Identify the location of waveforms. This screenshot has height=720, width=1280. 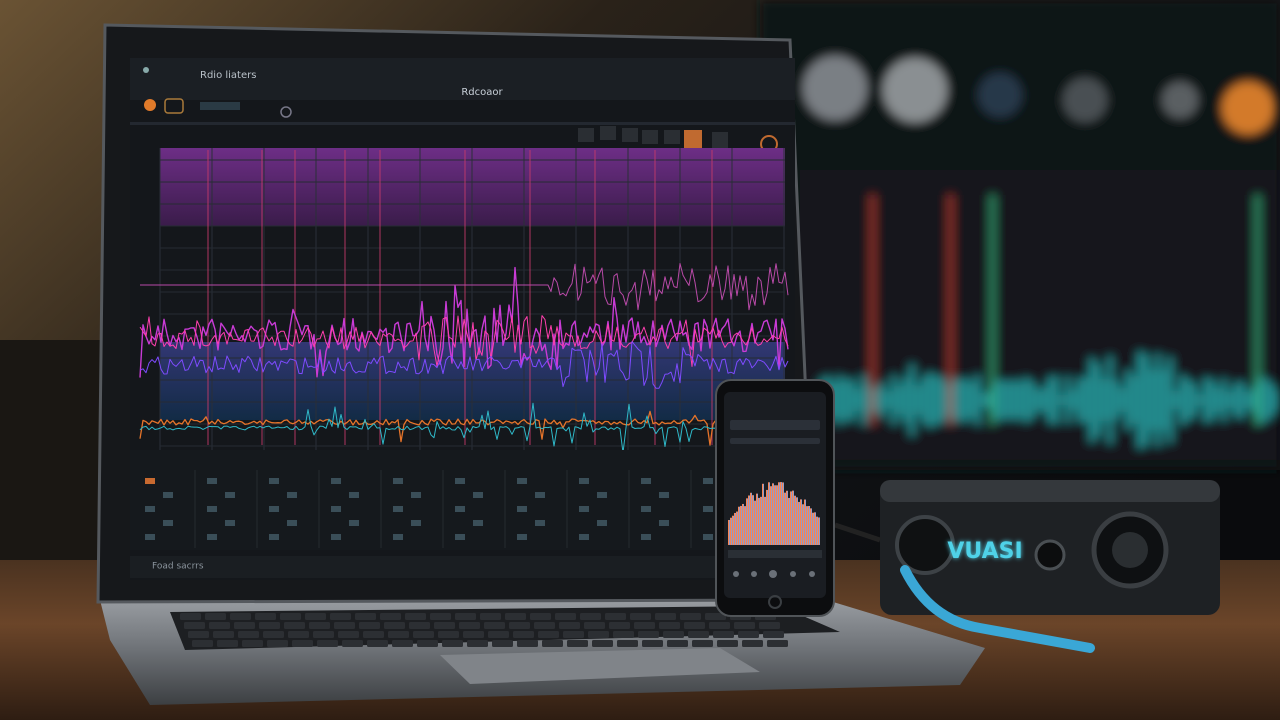
(464, 358).